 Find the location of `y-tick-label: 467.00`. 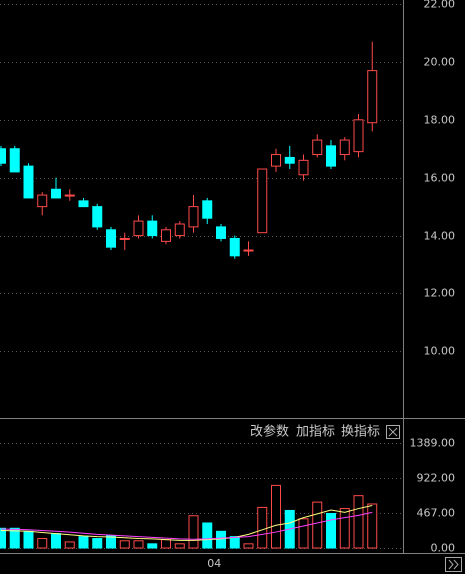

y-tick-label: 467.00 is located at coordinates (436, 513).